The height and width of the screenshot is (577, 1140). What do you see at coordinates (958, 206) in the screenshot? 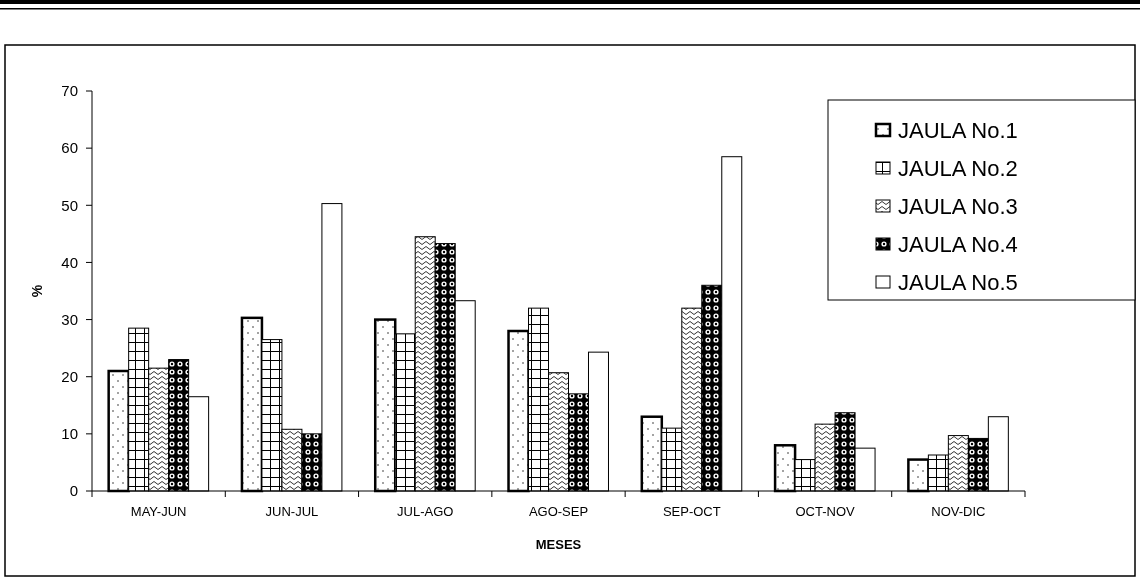
I see `legend-label: JAULA No.3` at bounding box center [958, 206].